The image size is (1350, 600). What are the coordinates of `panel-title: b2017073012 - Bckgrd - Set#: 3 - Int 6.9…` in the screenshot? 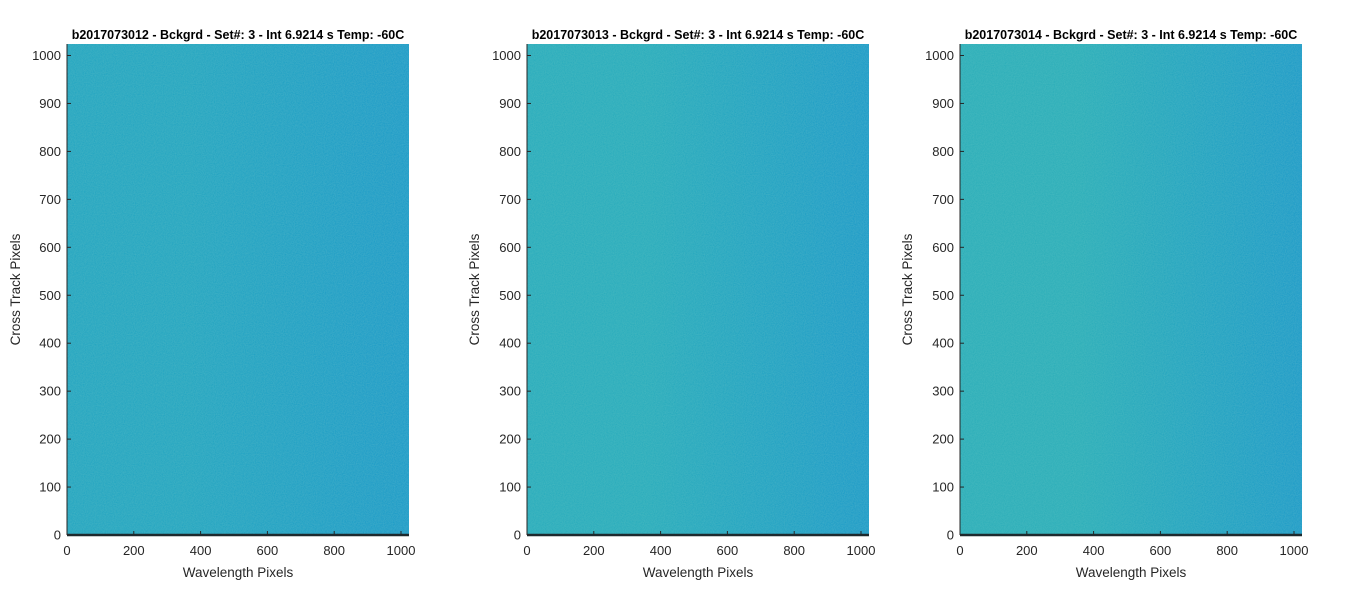 It's located at (238, 35).